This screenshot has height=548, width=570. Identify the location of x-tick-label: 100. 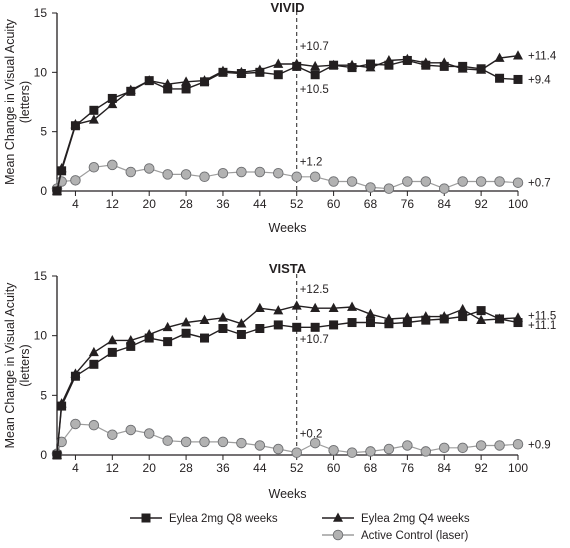
(518, 468).